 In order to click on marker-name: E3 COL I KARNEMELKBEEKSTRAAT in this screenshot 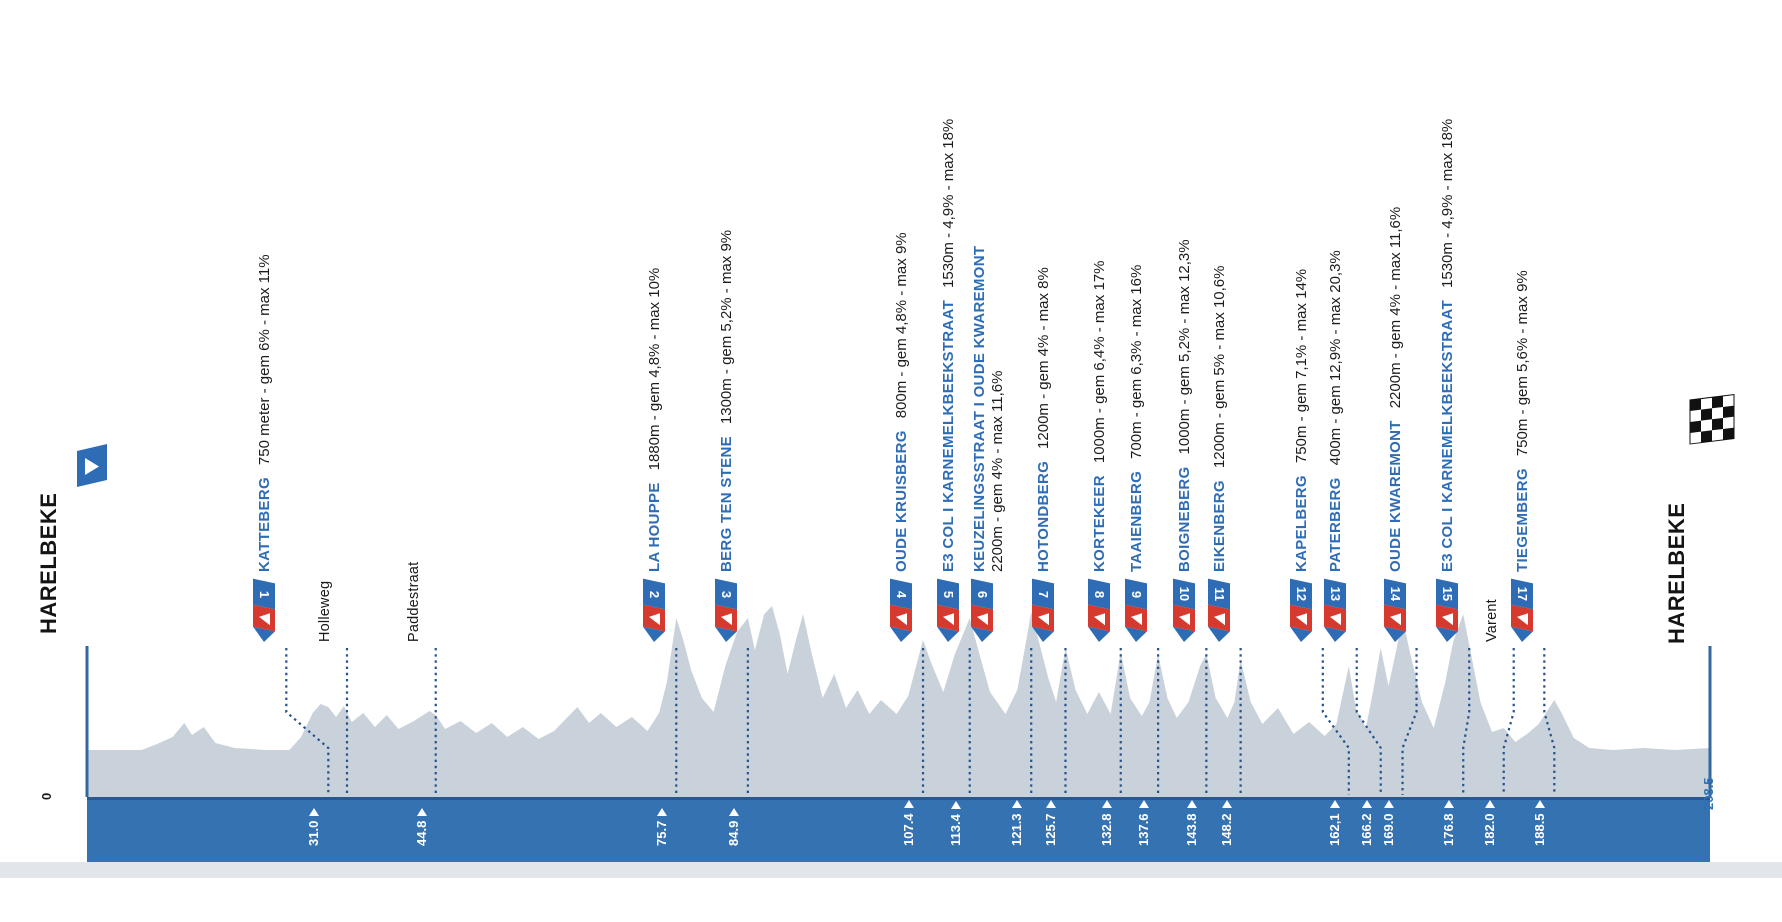, I will do `click(948, 435)`.